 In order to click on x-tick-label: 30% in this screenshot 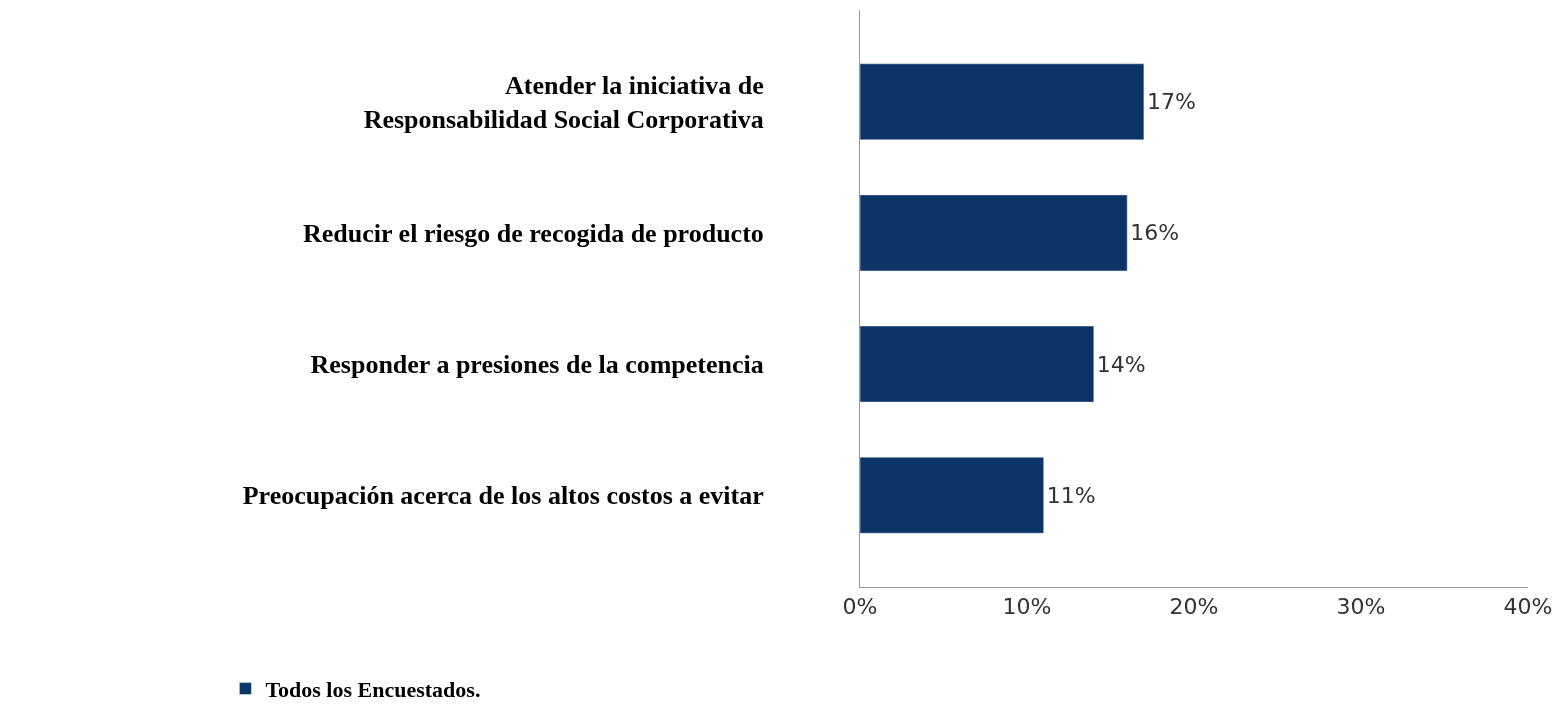, I will do `click(1361, 607)`.